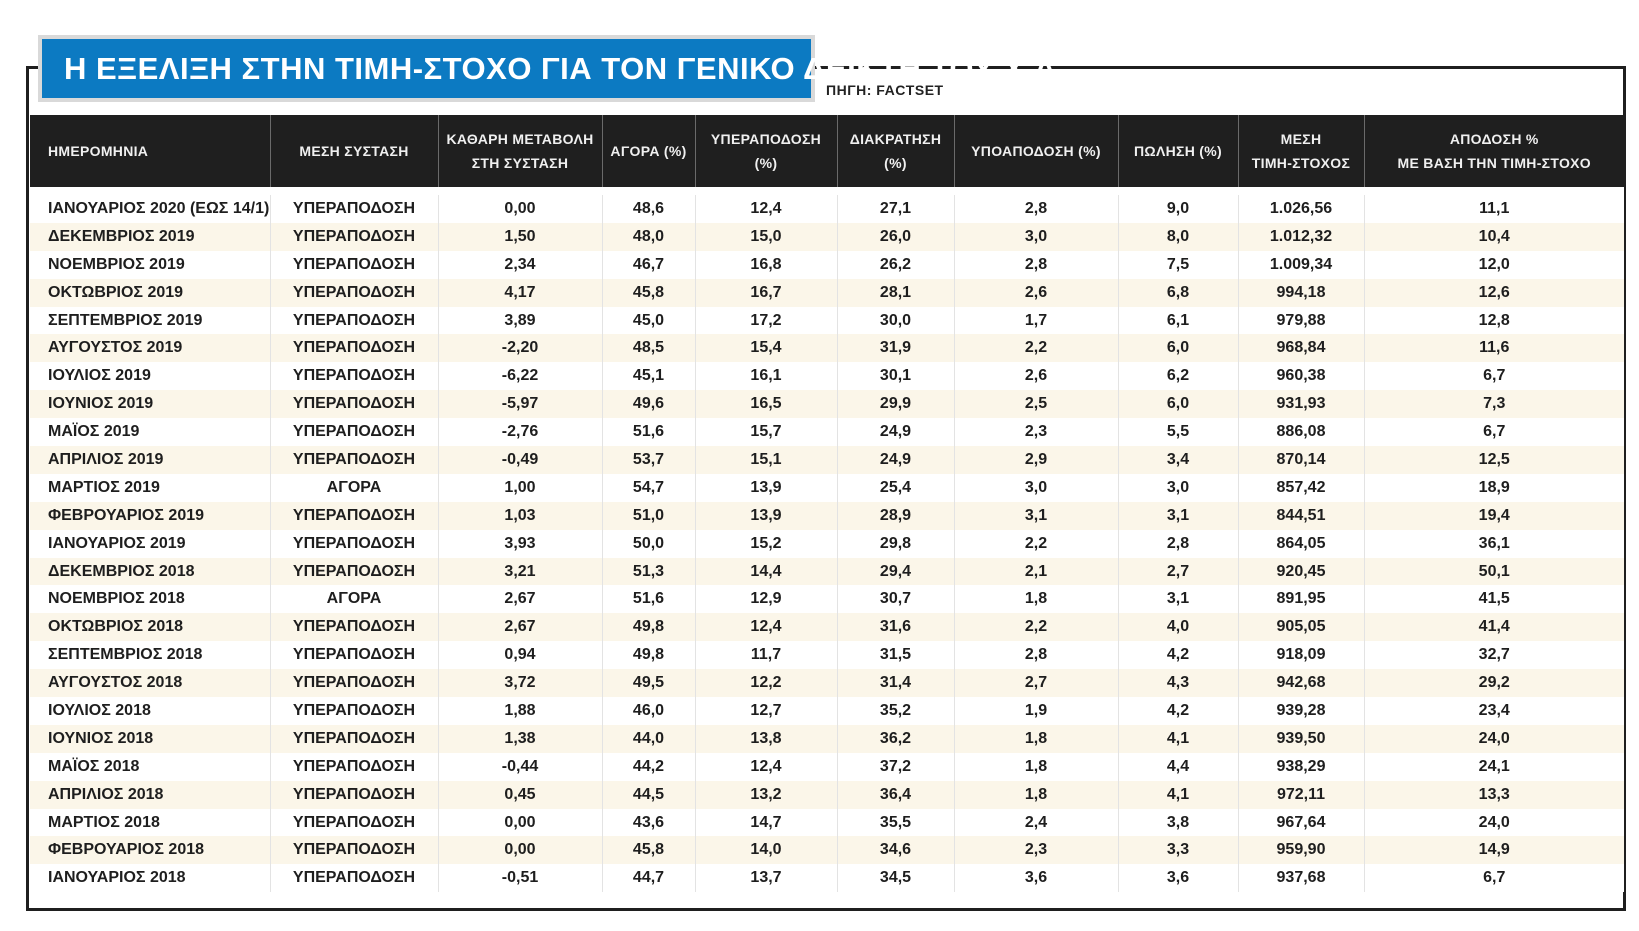 This screenshot has width=1639, height=931. I want to click on date-cell: ΦΕΒΡΟΥΑΡΙΟΣ 2019, so click(150, 515).